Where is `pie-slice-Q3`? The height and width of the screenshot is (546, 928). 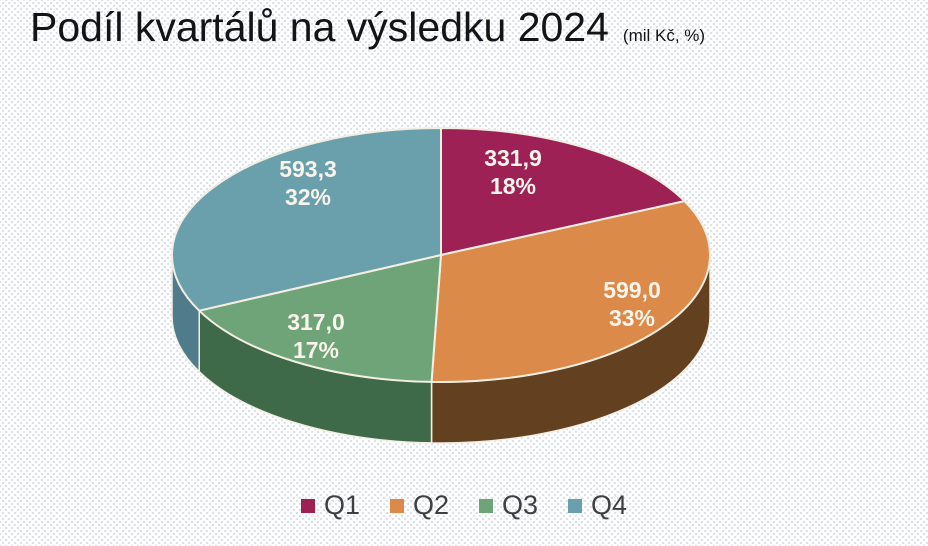 pie-slice-Q3 is located at coordinates (320, 318).